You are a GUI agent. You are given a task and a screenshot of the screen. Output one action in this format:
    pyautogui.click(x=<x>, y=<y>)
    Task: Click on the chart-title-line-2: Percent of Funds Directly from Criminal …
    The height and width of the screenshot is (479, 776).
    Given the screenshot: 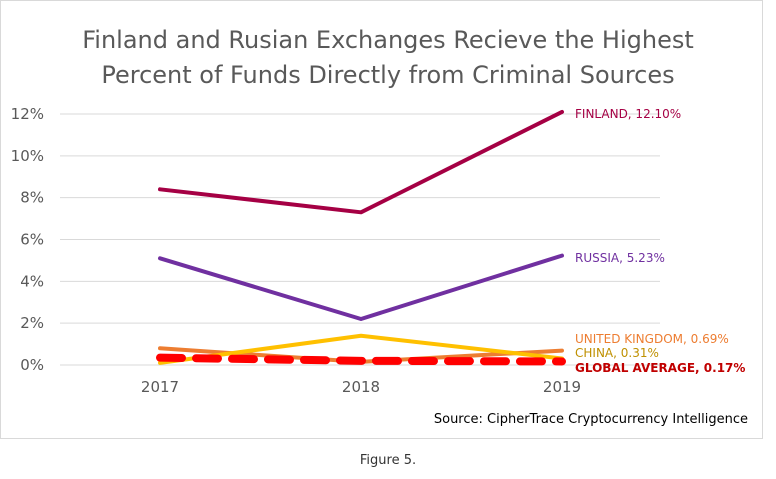 What is the action you would take?
    pyautogui.click(x=387, y=75)
    